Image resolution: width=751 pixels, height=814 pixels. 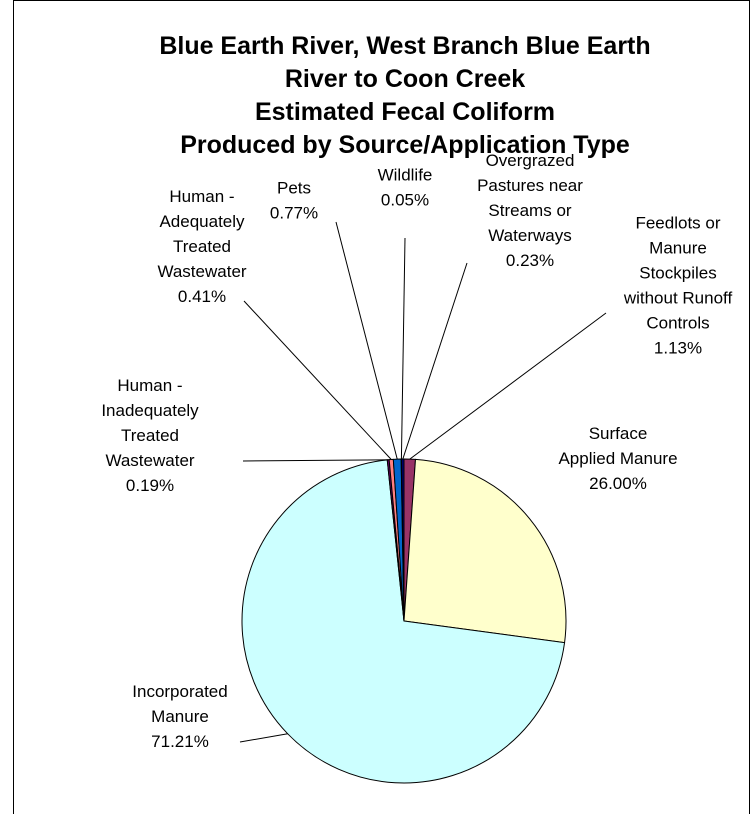 What do you see at coordinates (405, 112) in the screenshot?
I see `chart-title-line-3: Estimated Fecal Coliform` at bounding box center [405, 112].